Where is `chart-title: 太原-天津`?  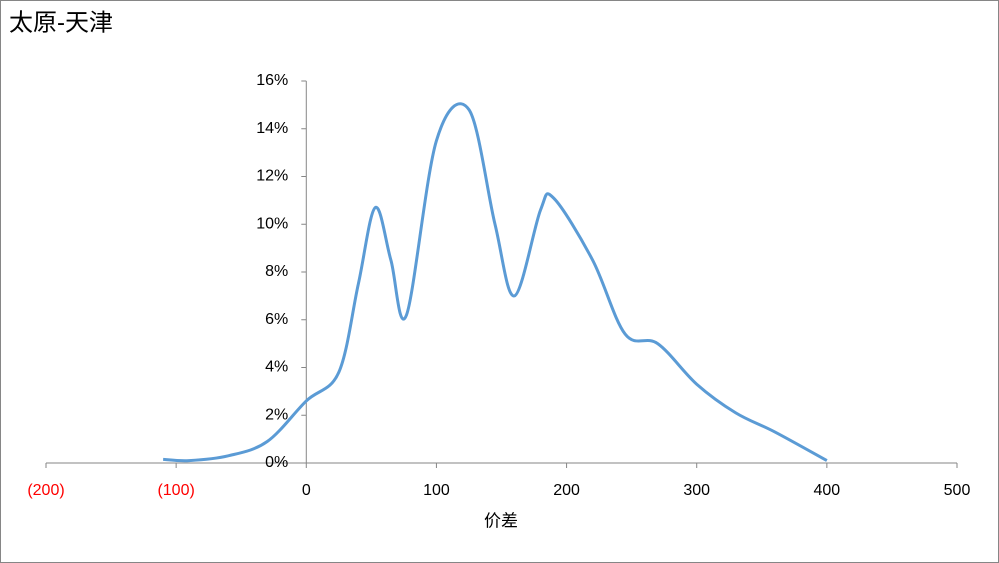 chart-title: 太原-天津 is located at coordinates (61, 22).